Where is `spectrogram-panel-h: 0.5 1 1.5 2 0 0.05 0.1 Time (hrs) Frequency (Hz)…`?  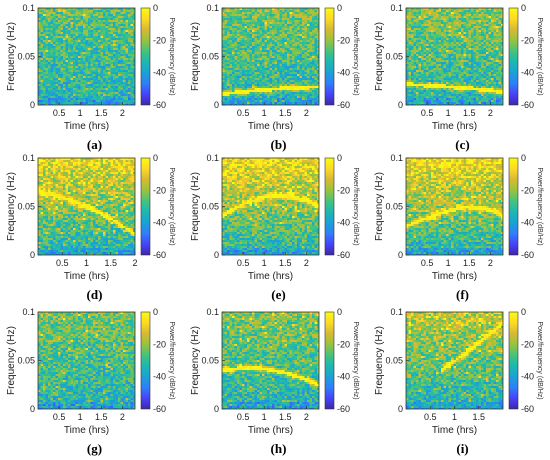
spectrogram-panel-h: 0.5 1 1.5 2 0 0.05 0.1 Time (hrs) Frequency (Hz)… is located at coordinates (274, 381).